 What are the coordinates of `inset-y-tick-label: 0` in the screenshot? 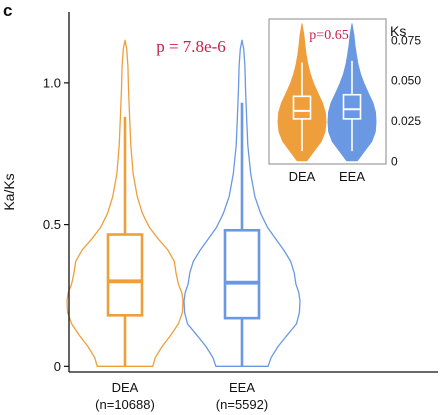 It's located at (394, 161).